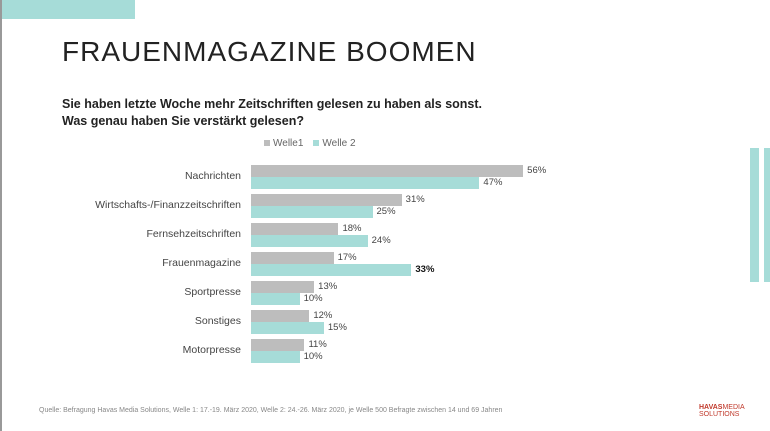 The width and height of the screenshot is (770, 431). Describe the element at coordinates (352, 228) in the screenshot. I see `data-label: 18%` at that location.